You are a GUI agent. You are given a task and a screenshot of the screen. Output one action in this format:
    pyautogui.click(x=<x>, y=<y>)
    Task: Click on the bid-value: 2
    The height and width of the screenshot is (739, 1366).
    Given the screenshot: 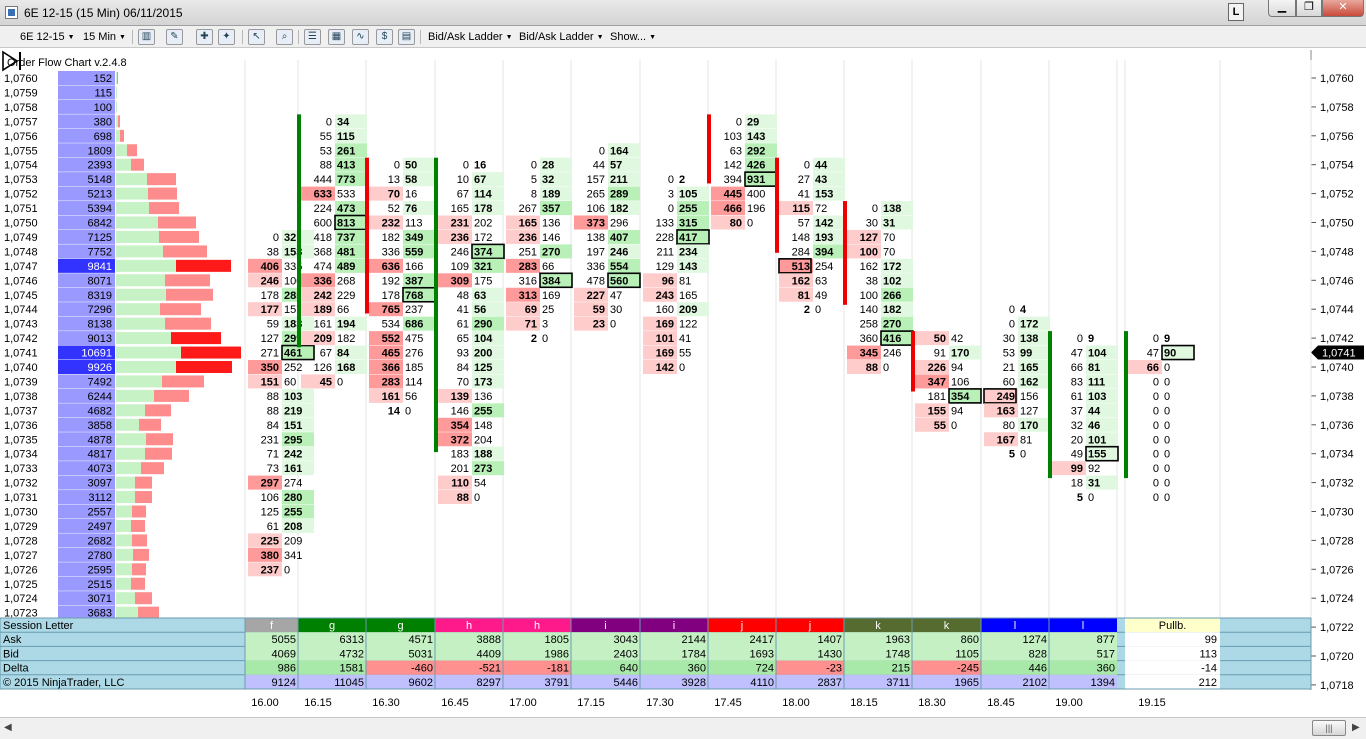 What is the action you would take?
    pyautogui.click(x=534, y=339)
    